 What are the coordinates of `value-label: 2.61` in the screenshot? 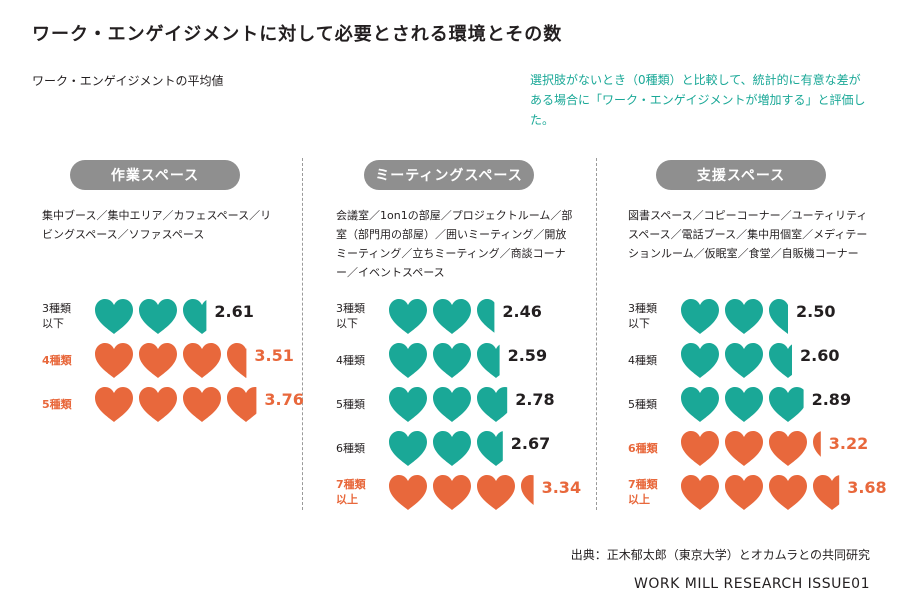 It's located at (234, 311).